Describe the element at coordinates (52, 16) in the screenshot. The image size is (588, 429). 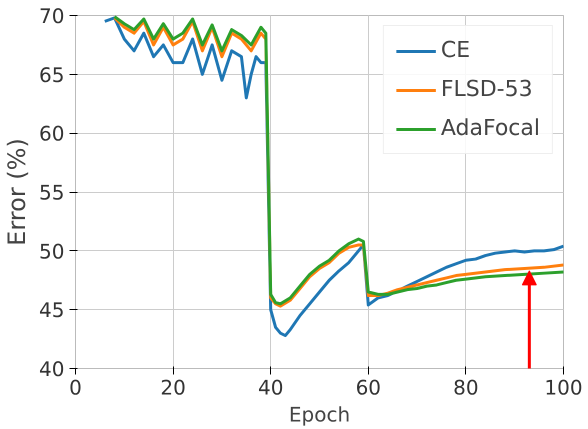
I see `y-tick-label: 70` at that location.